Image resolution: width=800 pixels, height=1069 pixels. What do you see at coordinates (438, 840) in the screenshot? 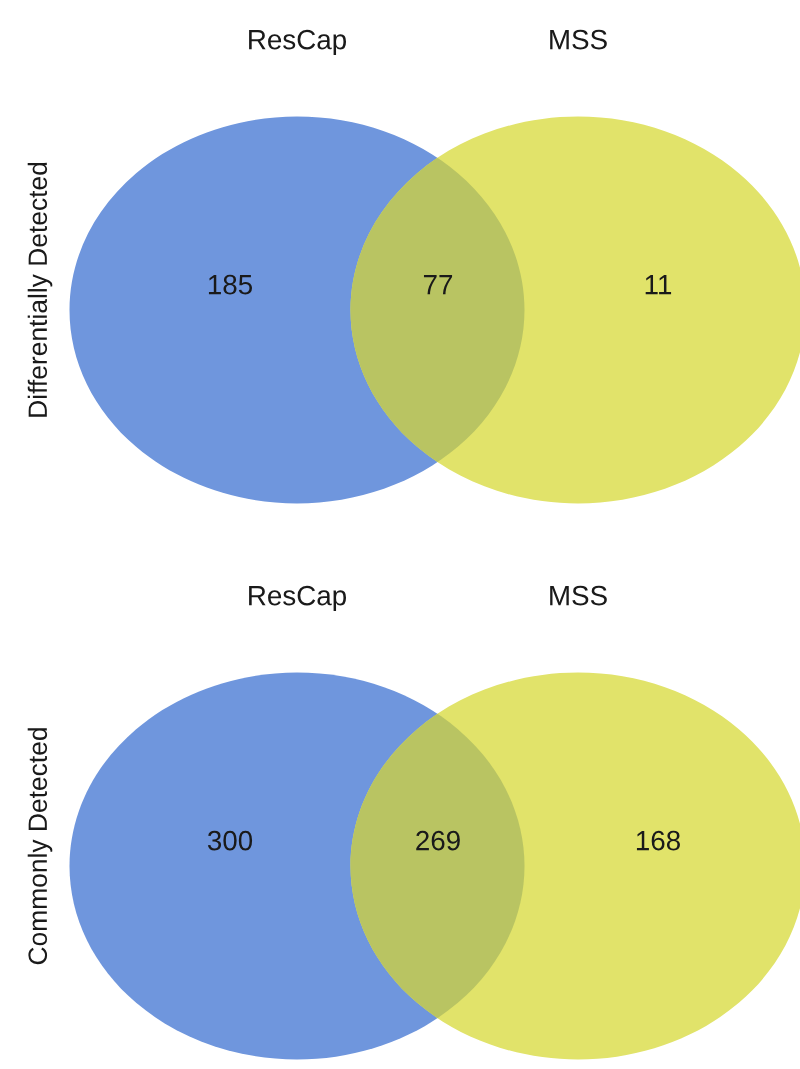
I see `data-label: 269` at bounding box center [438, 840].